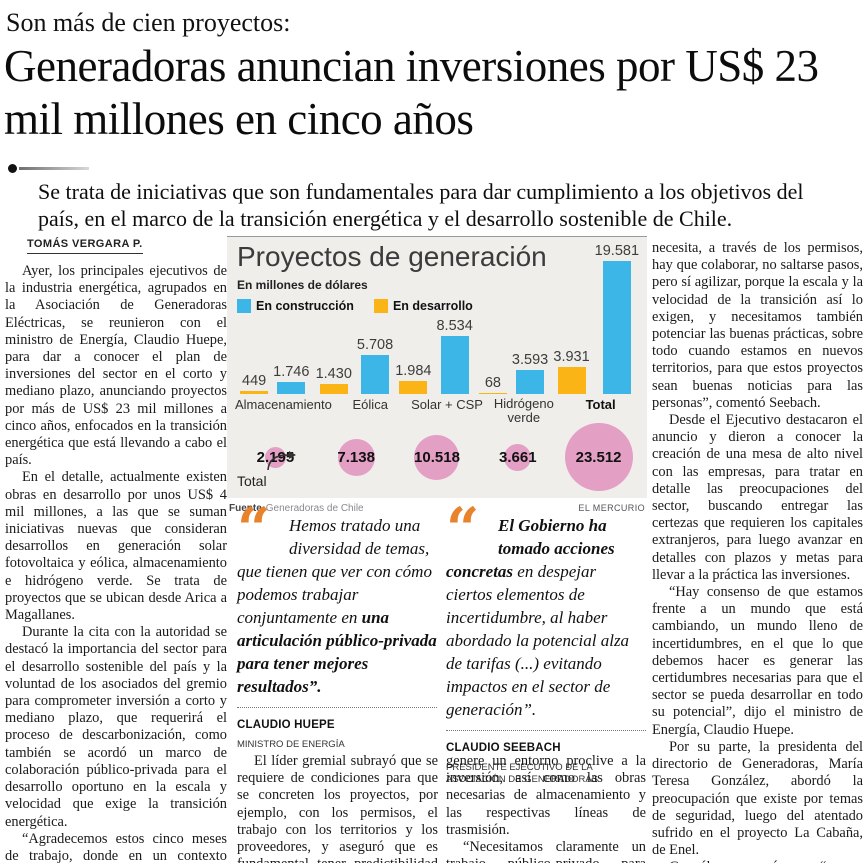 This screenshot has width=866, height=863. I want to click on total-circle: 10.518, so click(437, 457).